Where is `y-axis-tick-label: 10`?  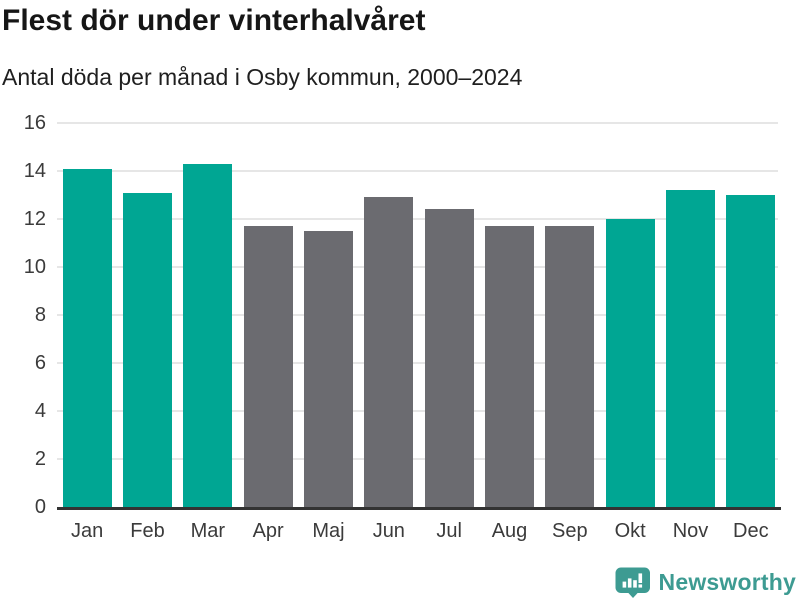 y-axis-tick-label: 10 is located at coordinates (34, 267).